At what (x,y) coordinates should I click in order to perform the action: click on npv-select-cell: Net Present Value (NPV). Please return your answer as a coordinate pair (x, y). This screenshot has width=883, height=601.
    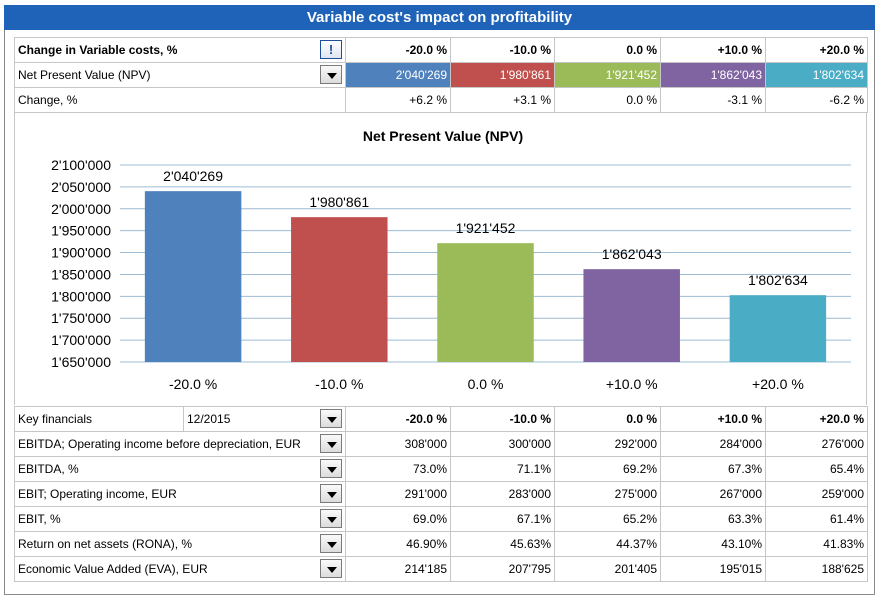
    Looking at the image, I should click on (180, 75).